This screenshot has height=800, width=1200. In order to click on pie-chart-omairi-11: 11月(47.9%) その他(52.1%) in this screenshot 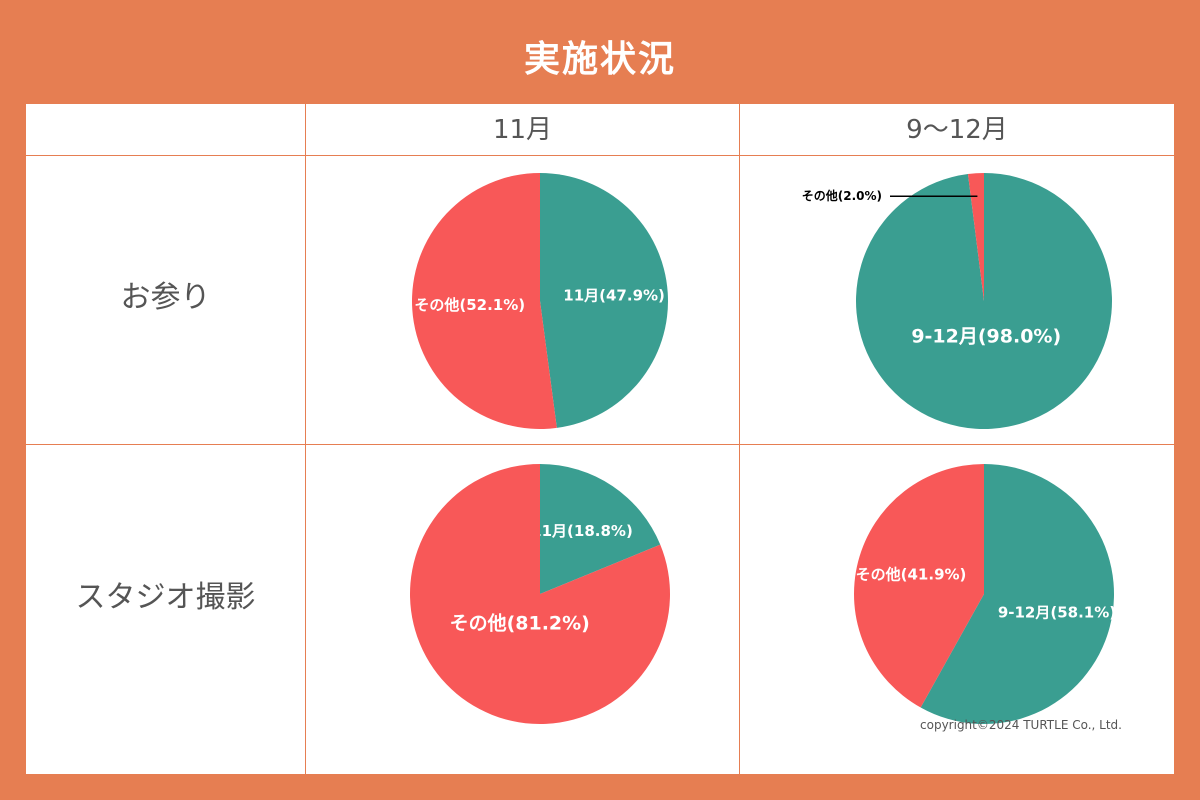, I will do `click(540, 301)`.